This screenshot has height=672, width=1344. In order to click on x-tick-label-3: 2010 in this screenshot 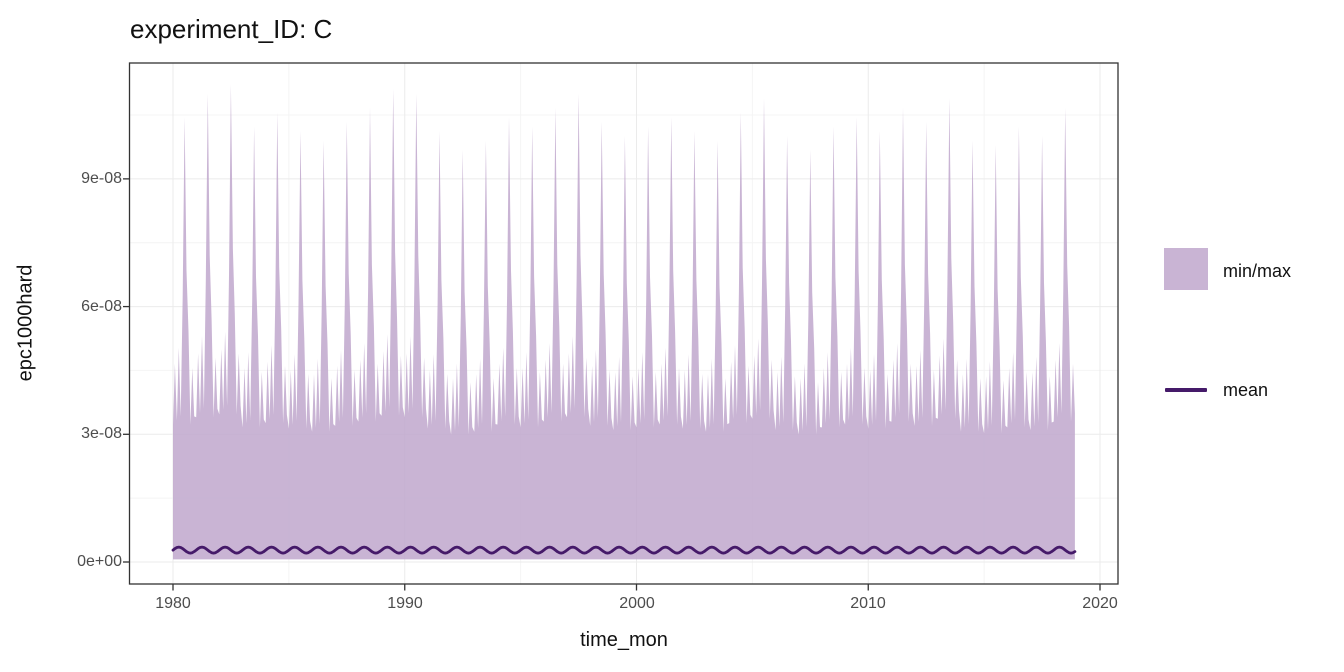, I will do `click(868, 603)`.